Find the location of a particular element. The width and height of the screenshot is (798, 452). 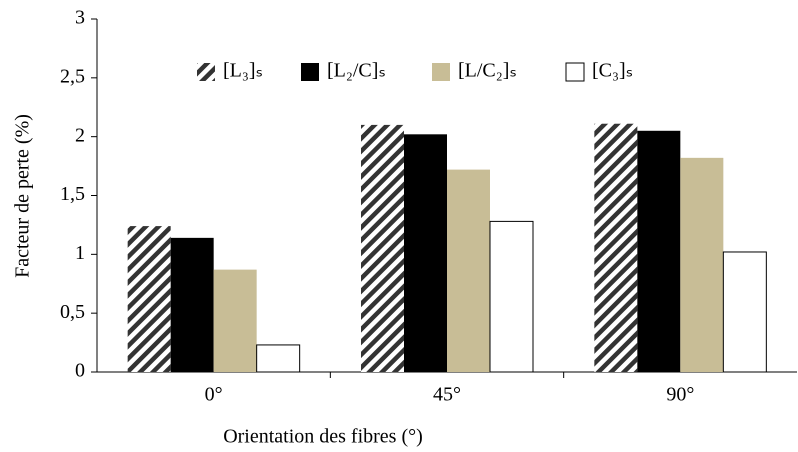

y-axis-title: Facteur de perte (%) is located at coordinates (23, 196).